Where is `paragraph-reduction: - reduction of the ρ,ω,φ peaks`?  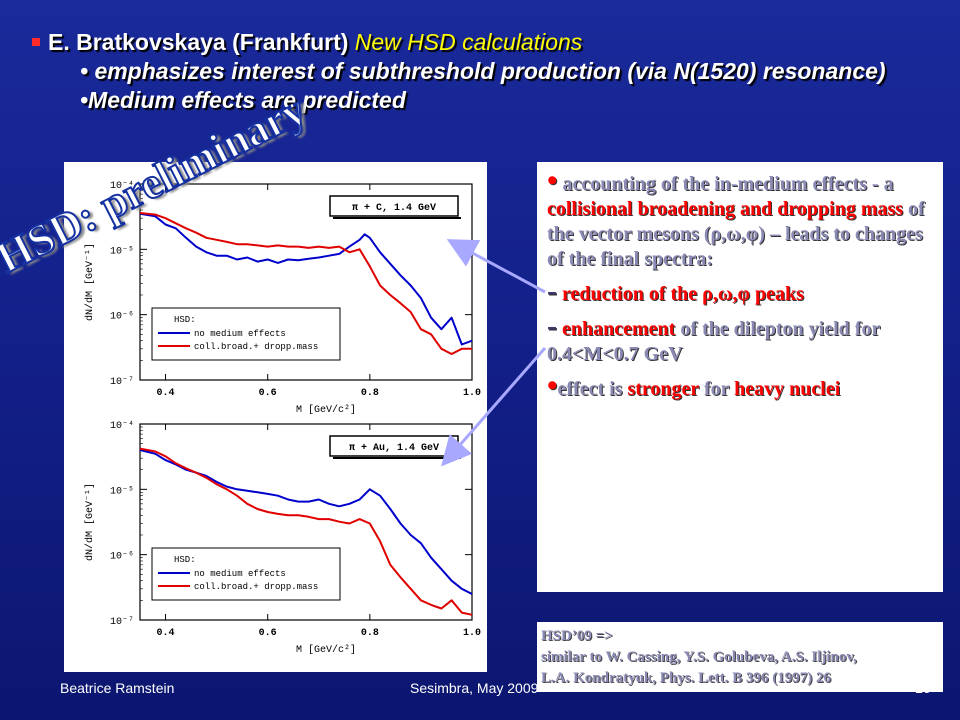 paragraph-reduction: - reduction of the ρ,ω,φ peaks is located at coordinates (743, 291).